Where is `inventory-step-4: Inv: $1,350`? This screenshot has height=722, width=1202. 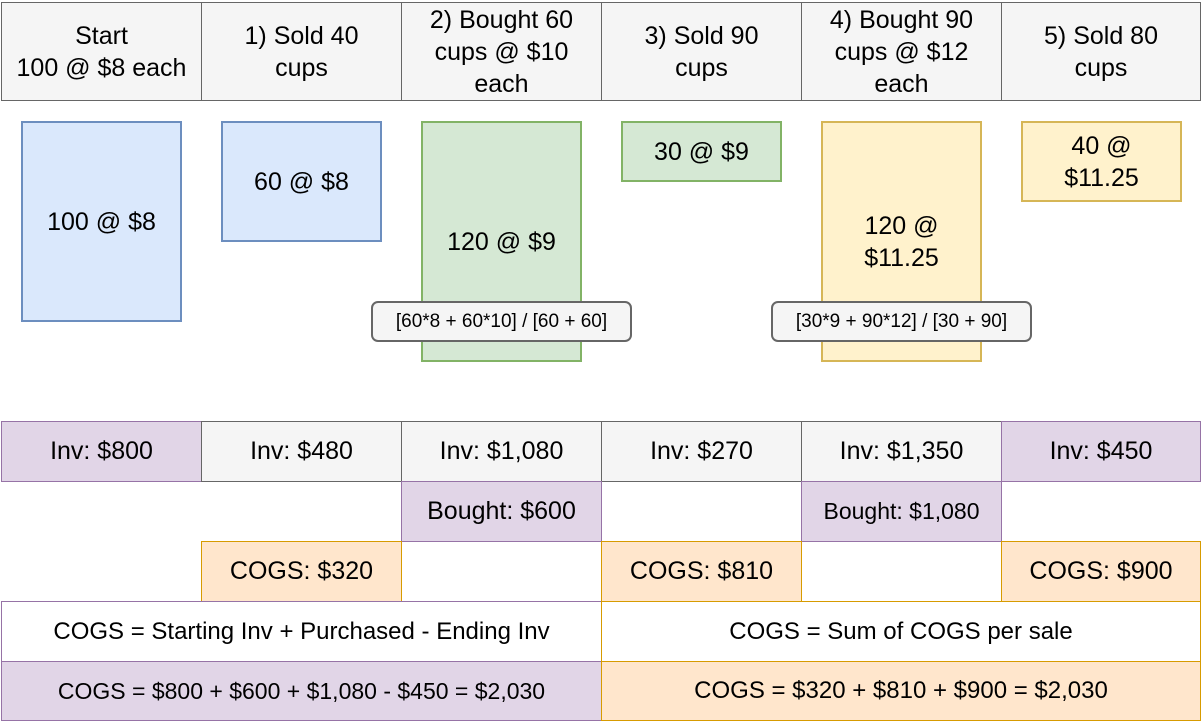 inventory-step-4: Inv: $1,350 is located at coordinates (901, 451).